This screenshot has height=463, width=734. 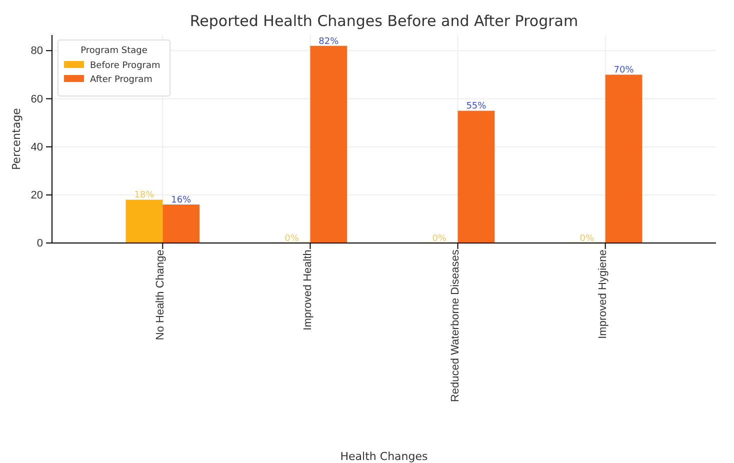 I want to click on x-tick-label: Reduced Waterborne Diseases, so click(x=455, y=325).